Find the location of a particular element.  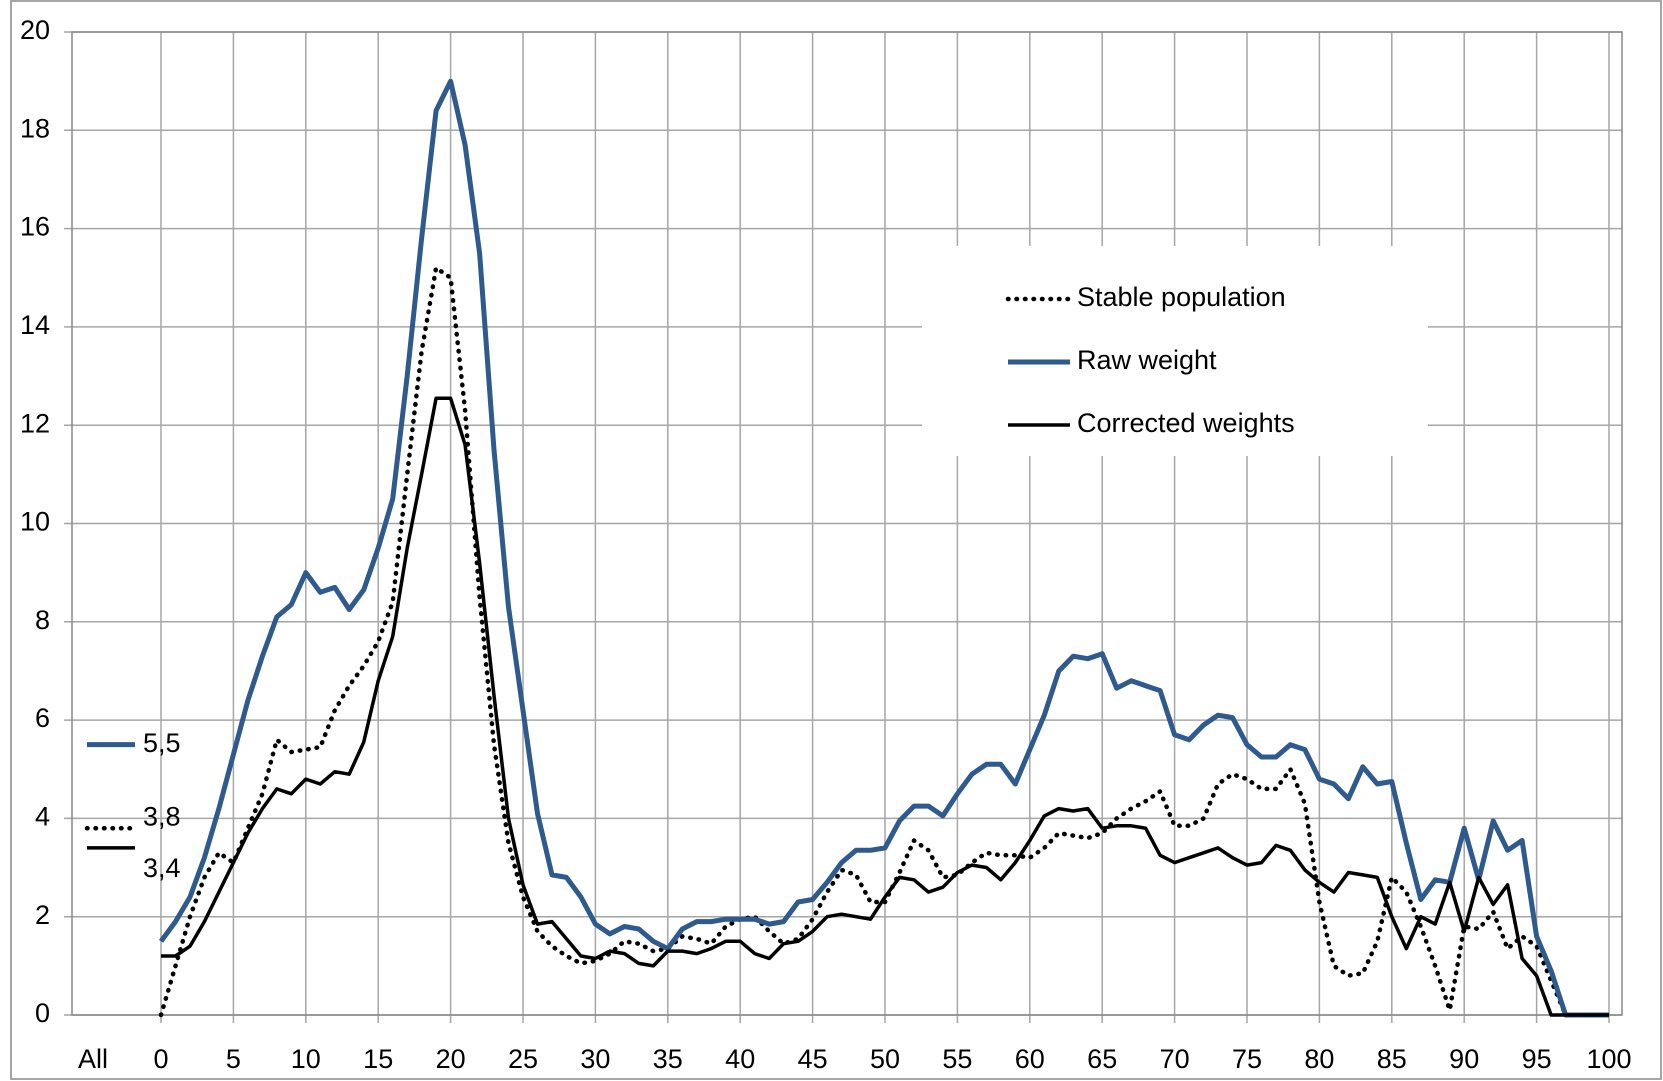

legend-label: Corrected weights is located at coordinates (1186, 423).